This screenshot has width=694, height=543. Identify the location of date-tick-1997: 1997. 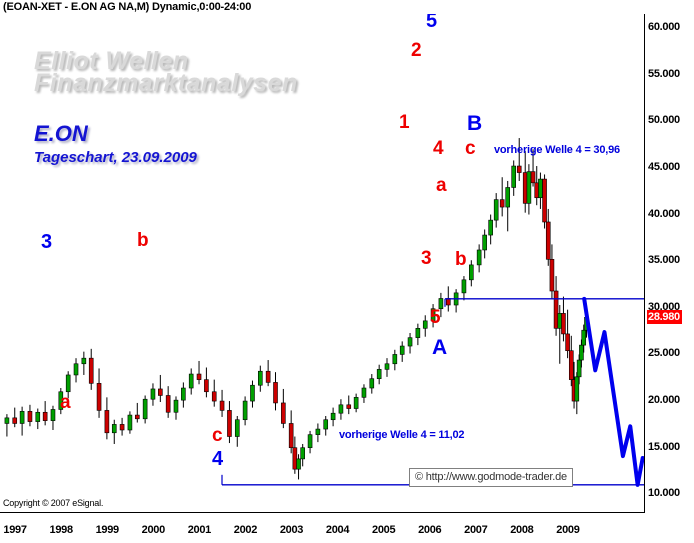
(15, 530).